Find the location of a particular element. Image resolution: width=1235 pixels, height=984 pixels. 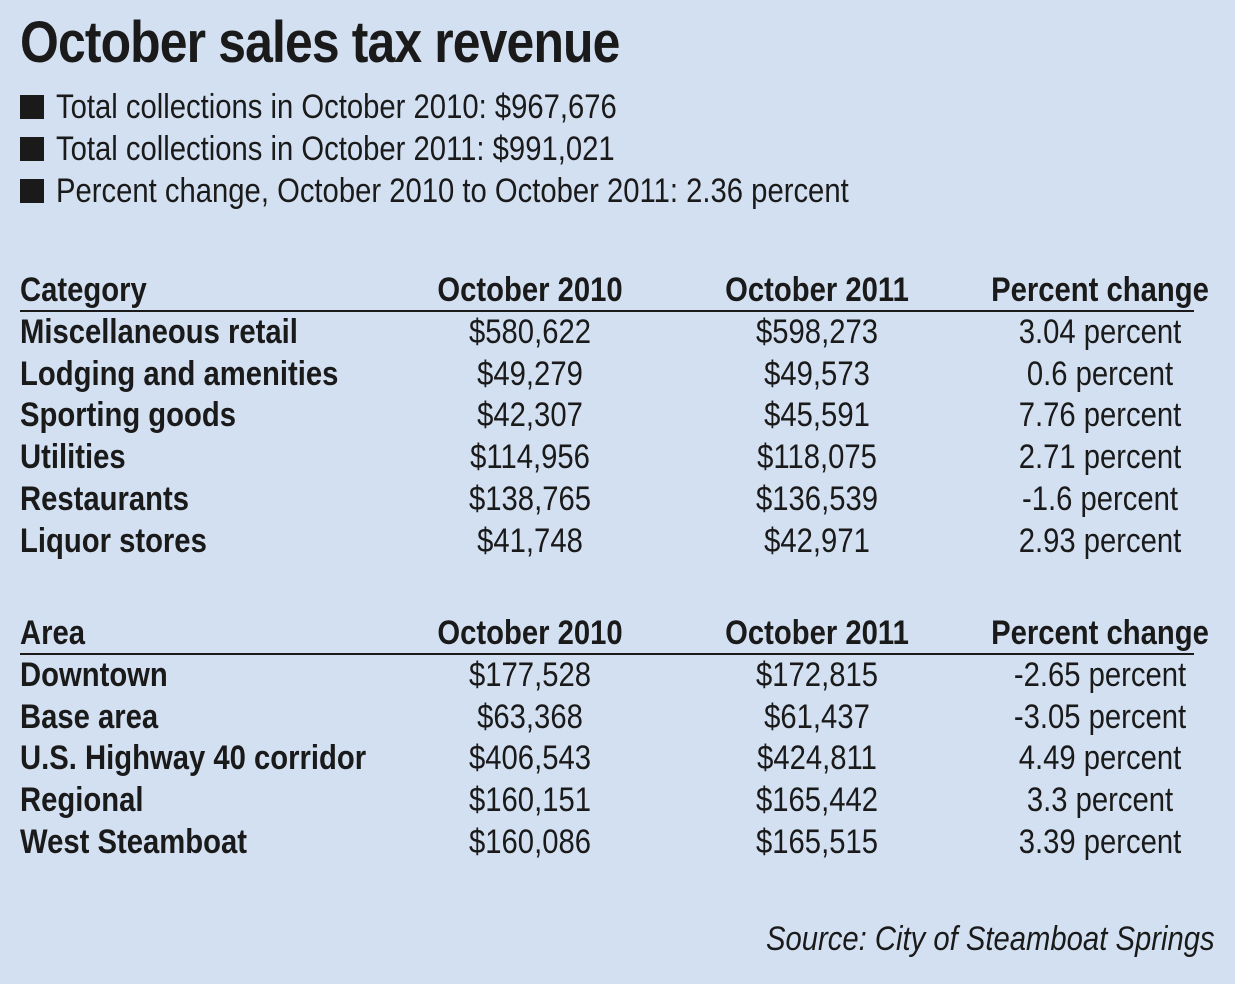

value-2011: $45,591 is located at coordinates (817, 415).